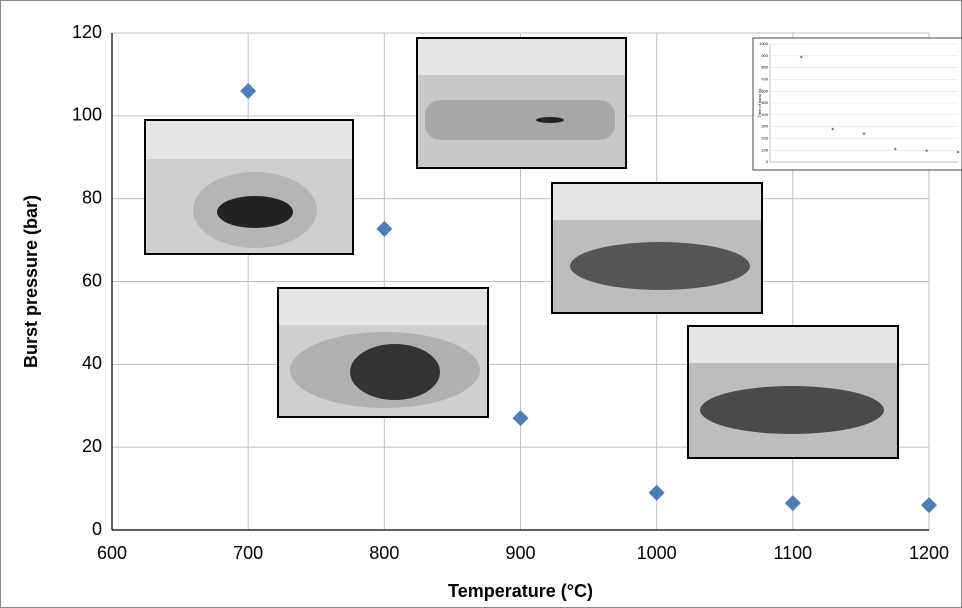  What do you see at coordinates (929, 553) in the screenshot?
I see `x-tick-label: 1200` at bounding box center [929, 553].